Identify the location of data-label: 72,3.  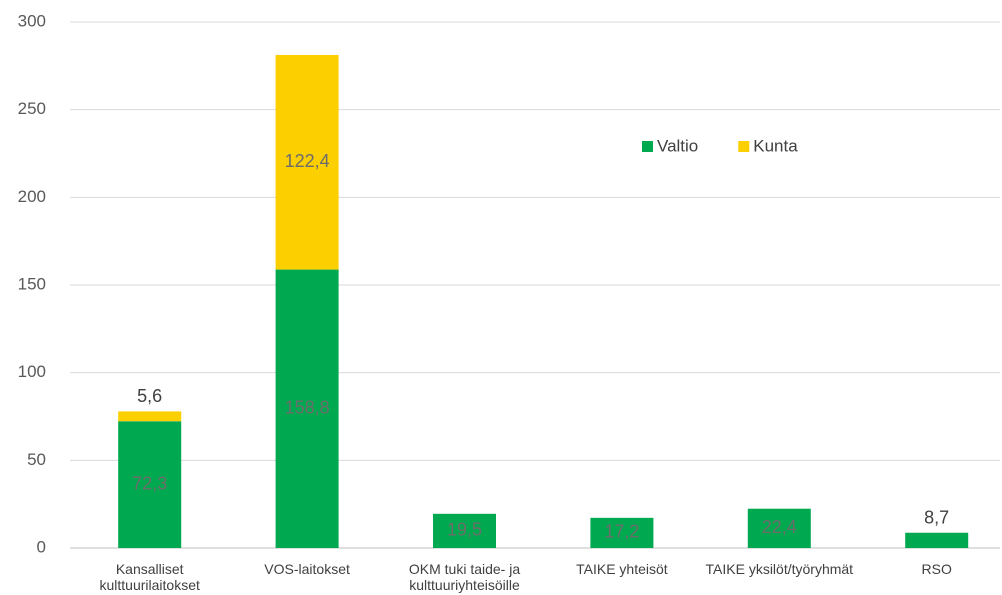
(149, 483).